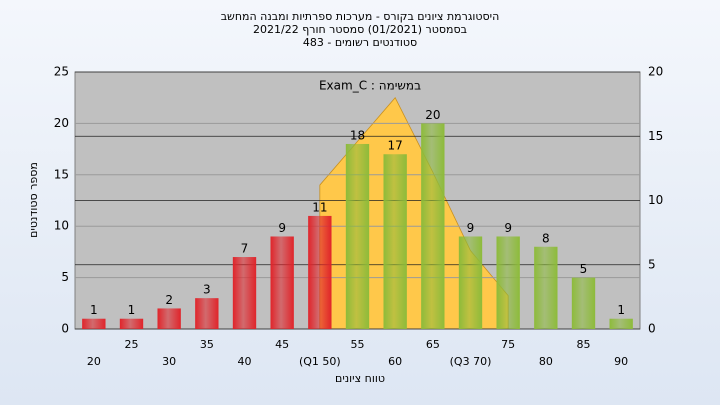 This screenshot has height=405, width=720. What do you see at coordinates (320, 361) in the screenshot?
I see `x-tick-label: (Q1 50)` at bounding box center [320, 361].